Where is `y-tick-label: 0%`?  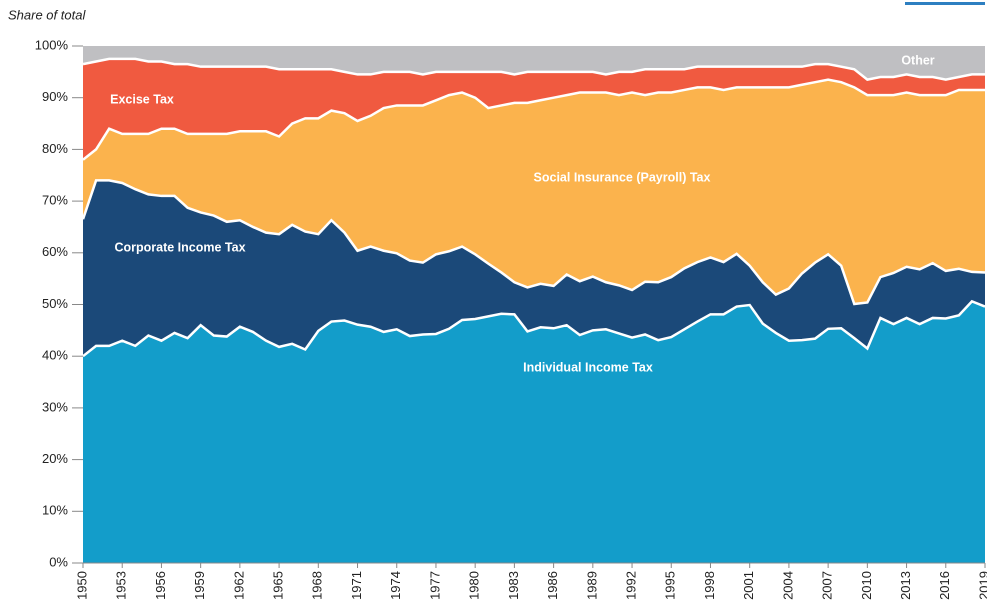 y-tick-label: 0% is located at coordinates (58, 561).